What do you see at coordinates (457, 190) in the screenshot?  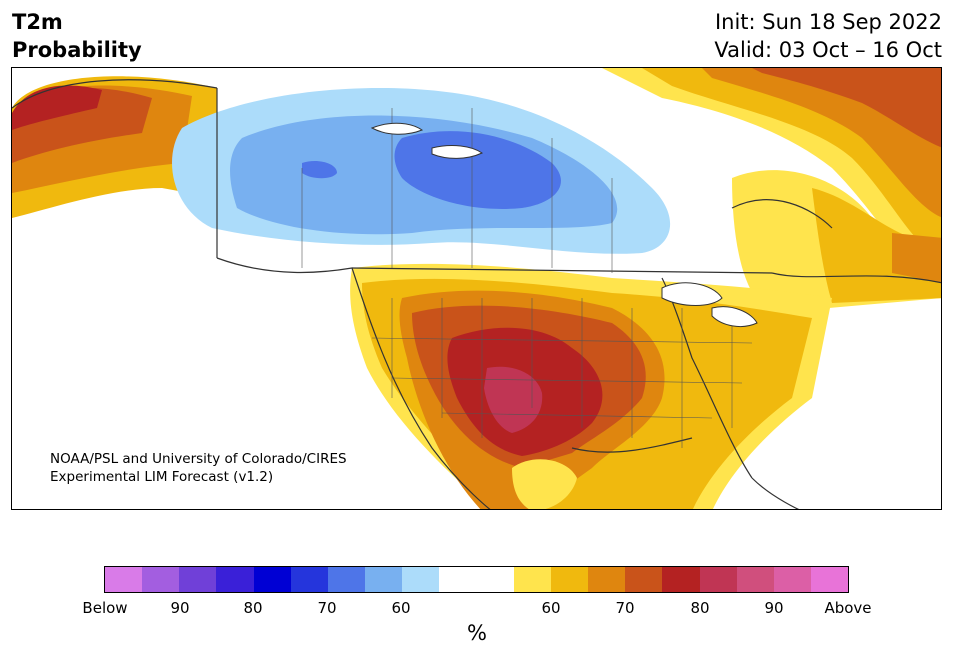 I see `province-borders` at bounding box center [457, 190].